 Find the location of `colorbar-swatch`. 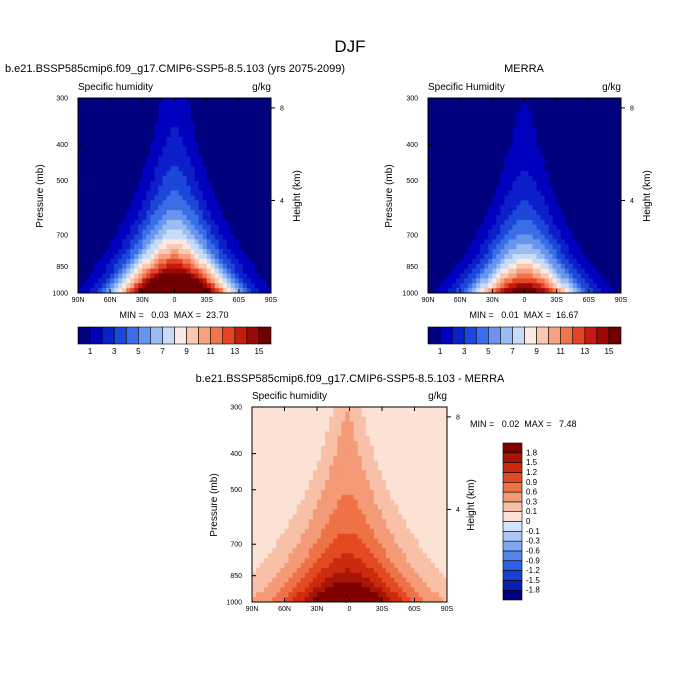

colorbar-swatch is located at coordinates (217, 335).